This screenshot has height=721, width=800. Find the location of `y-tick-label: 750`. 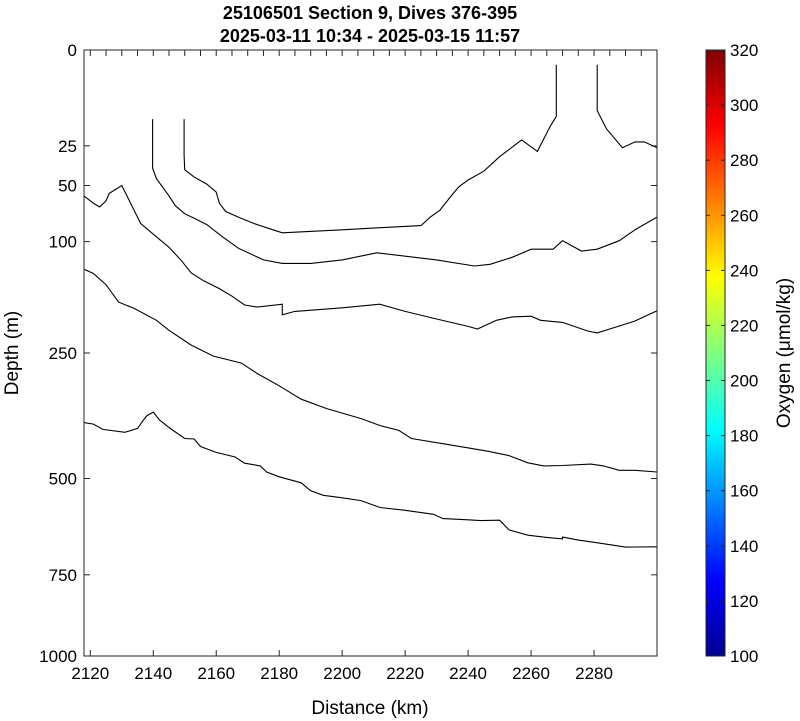

y-tick-label: 750 is located at coordinates (63, 575).